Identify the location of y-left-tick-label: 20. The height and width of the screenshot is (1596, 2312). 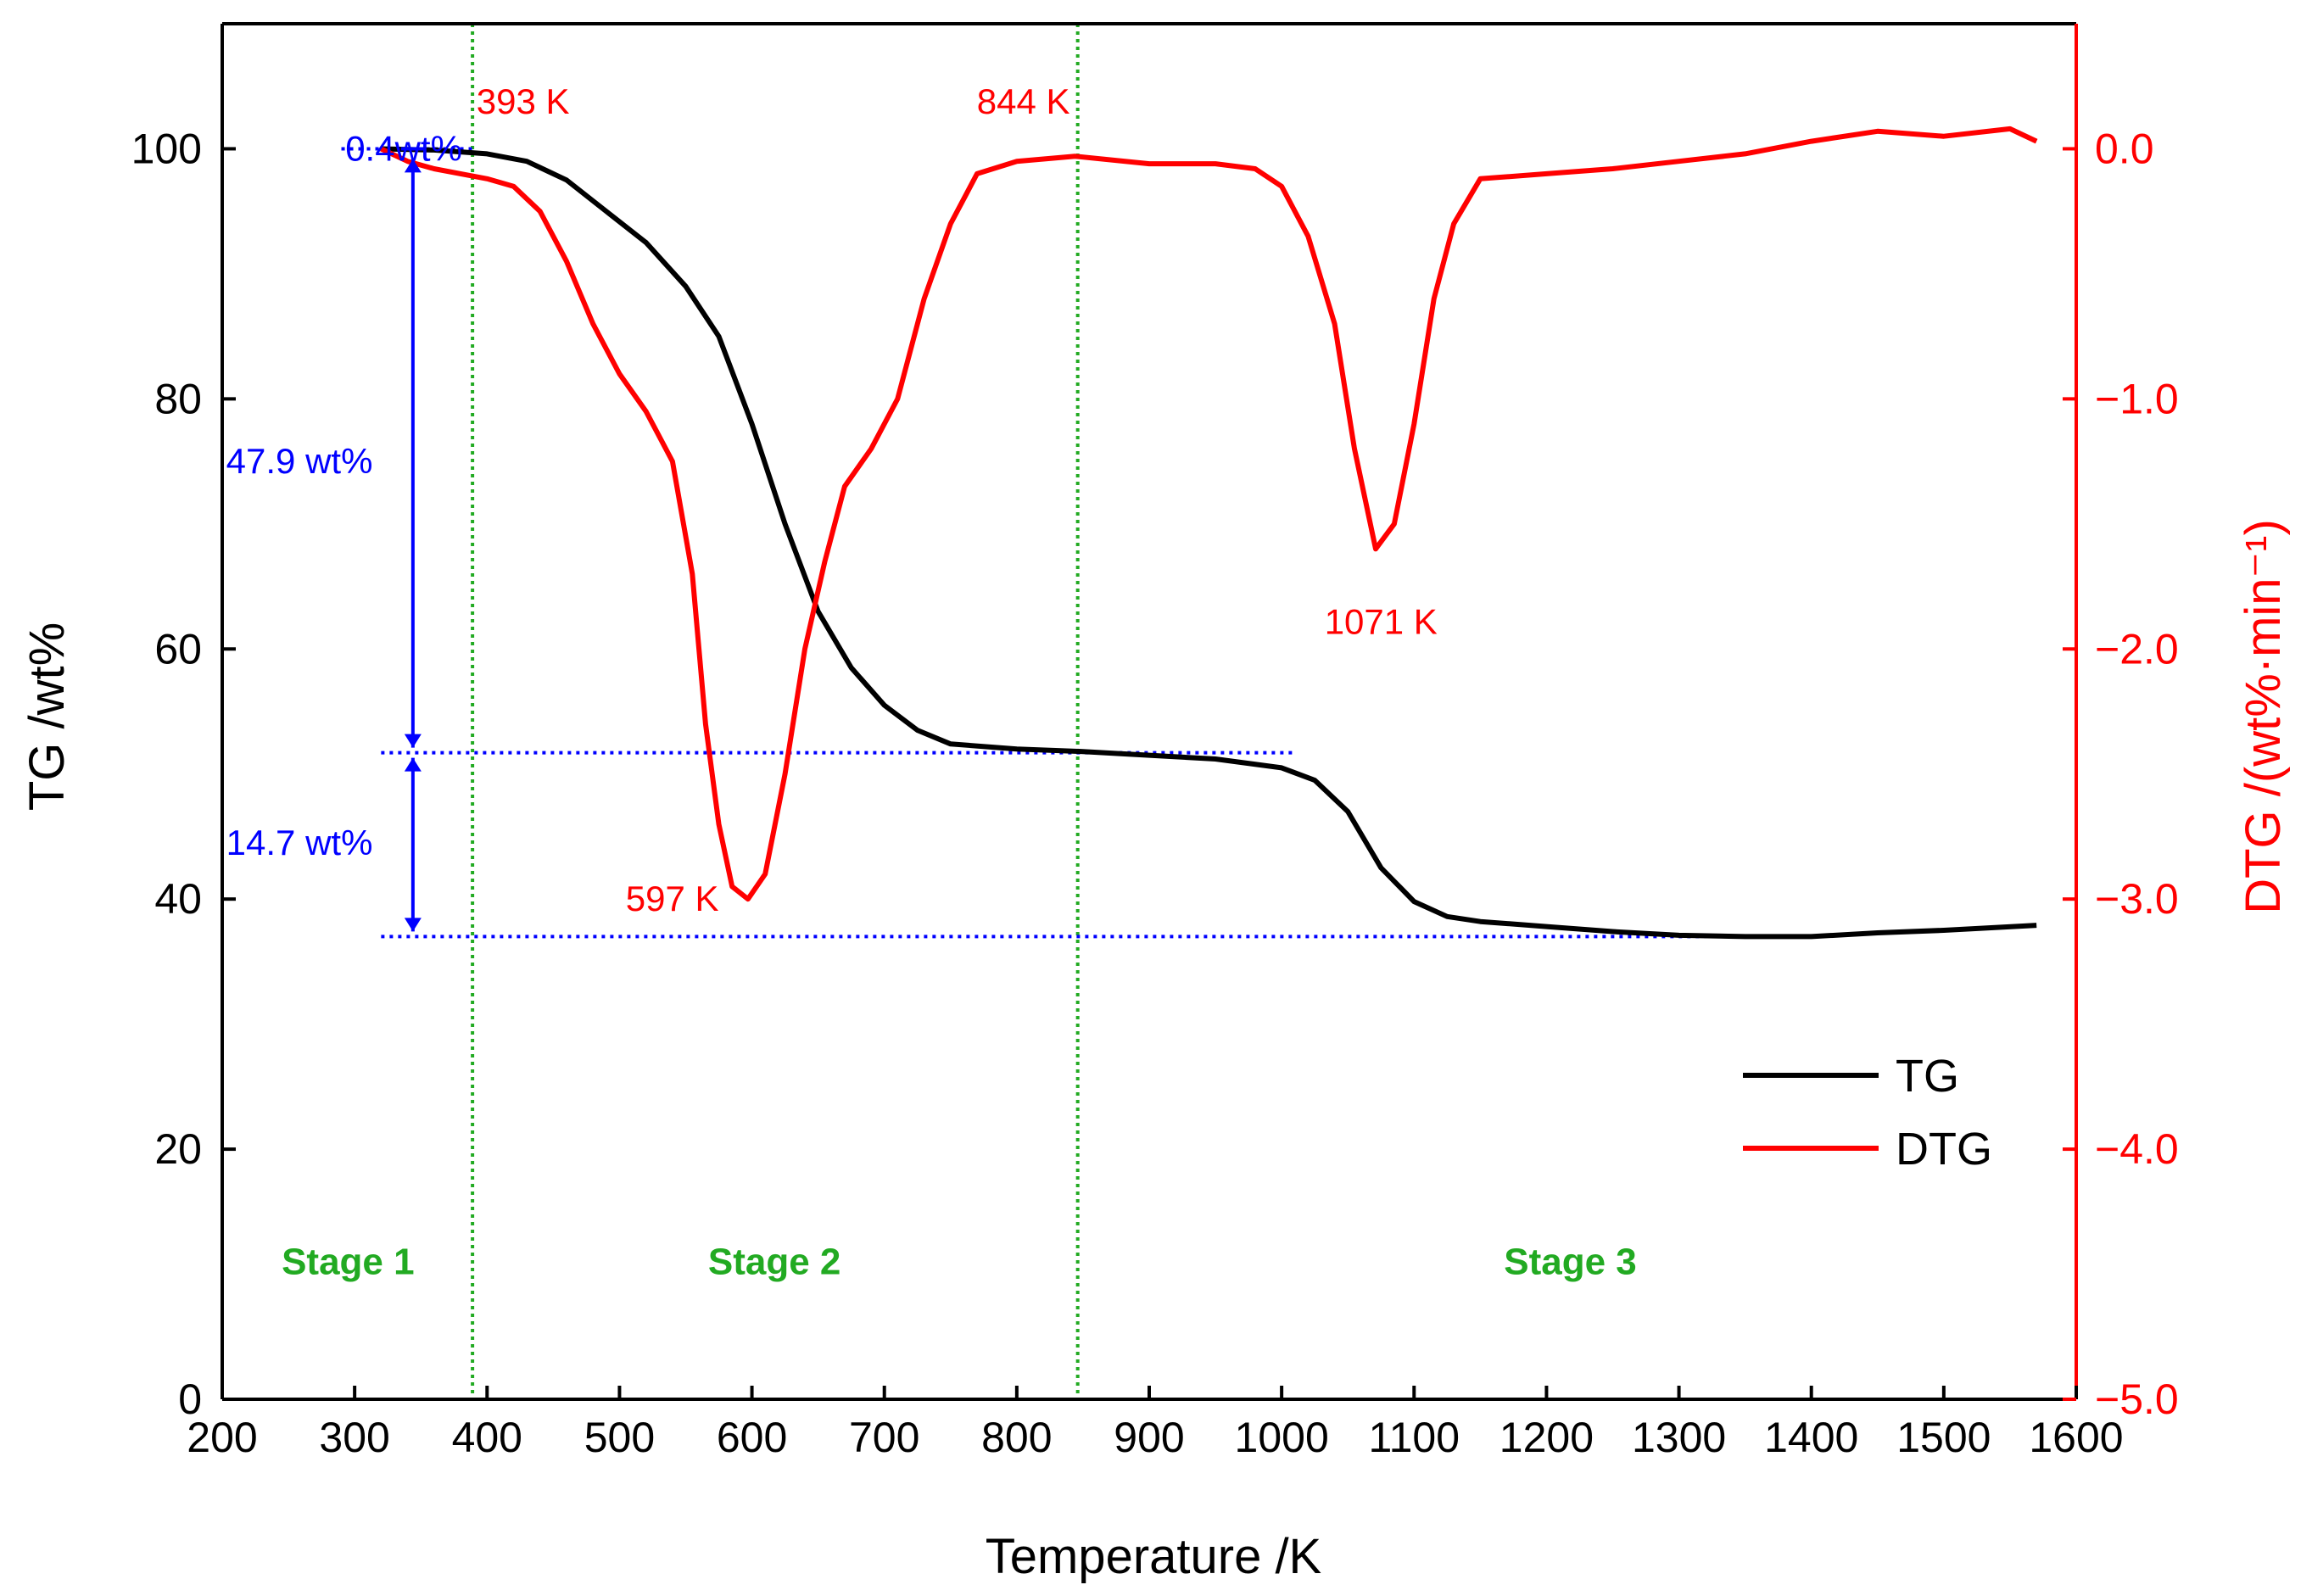
(178, 1149).